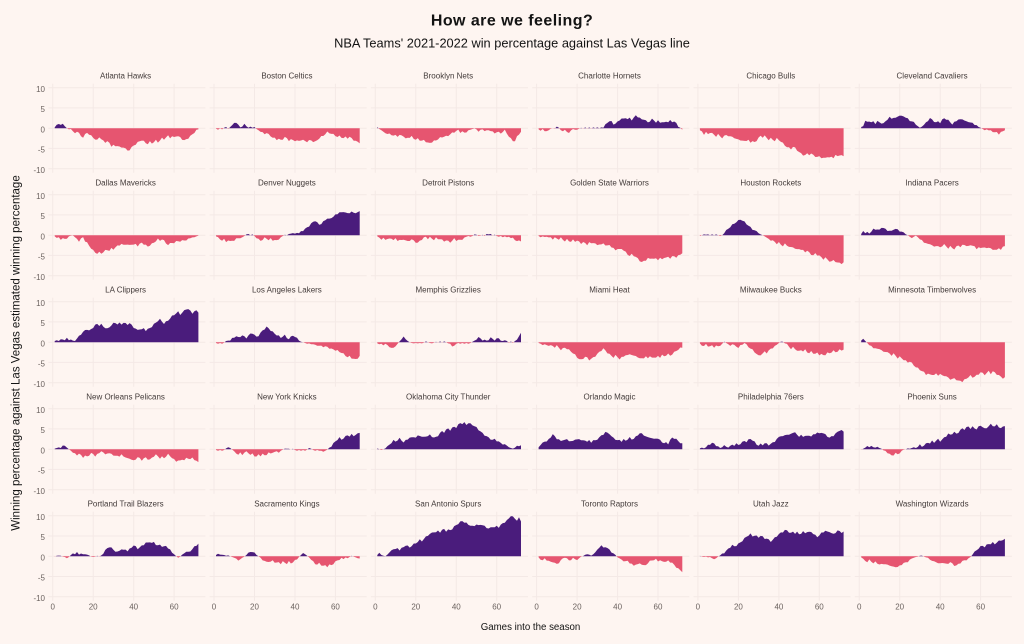  I want to click on svg-text: San Antonio Spurs, so click(448, 504).